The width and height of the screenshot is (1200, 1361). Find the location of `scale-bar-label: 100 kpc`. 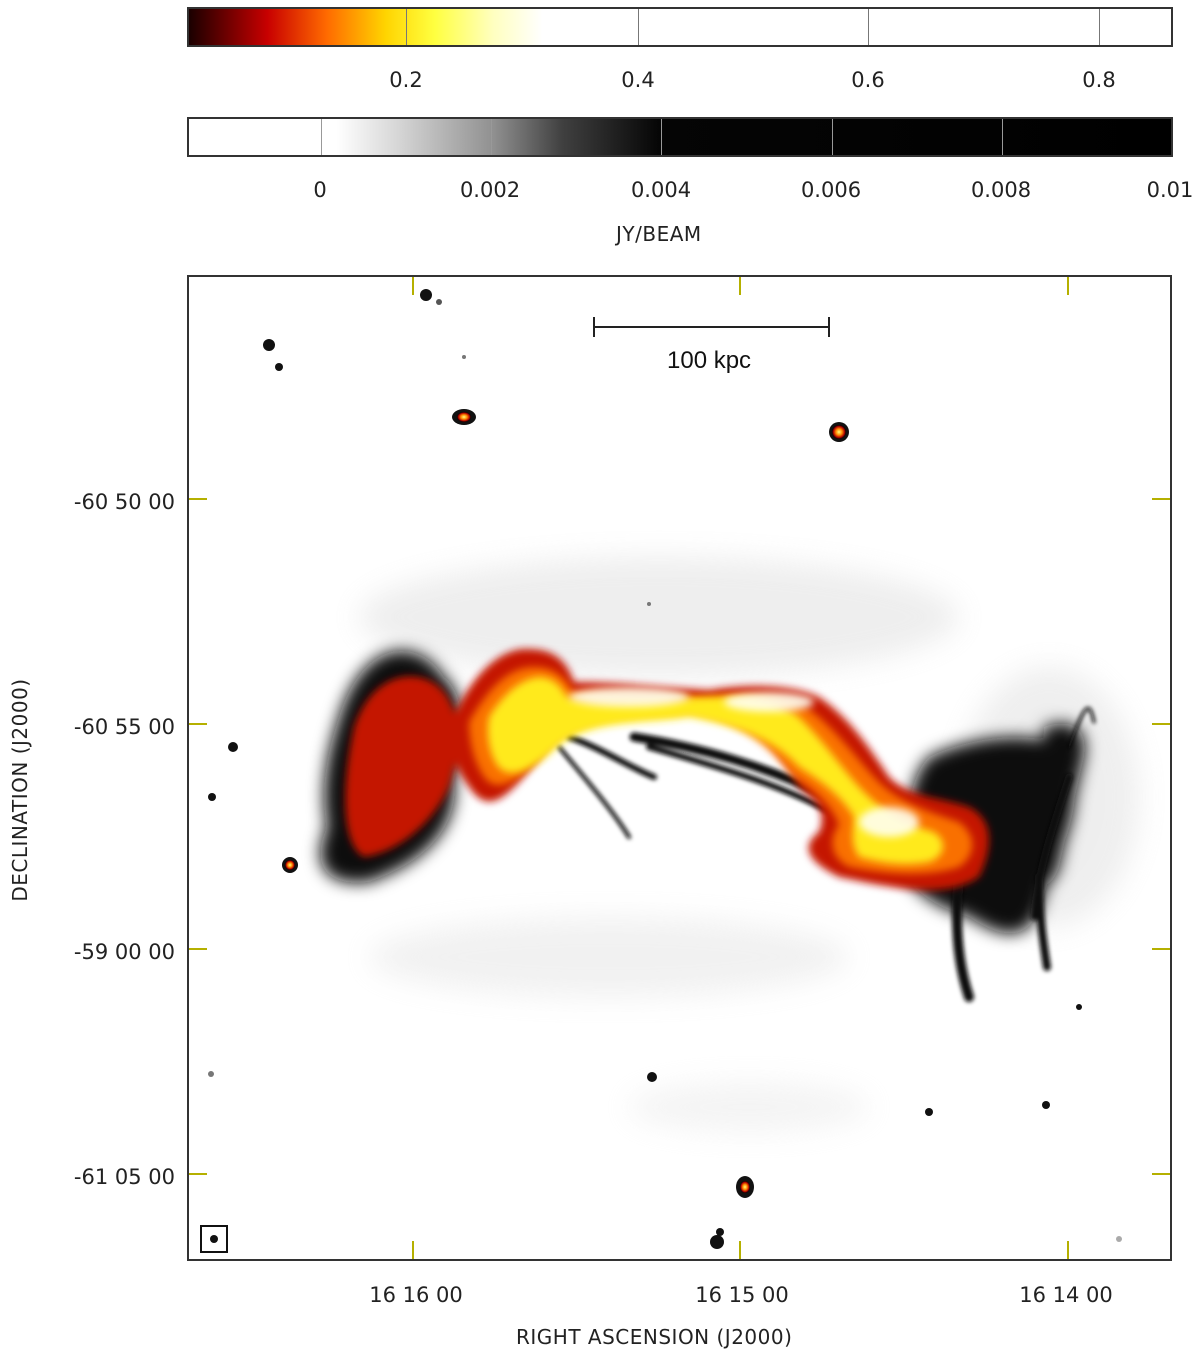

scale-bar-label: 100 kpc is located at coordinates (709, 360).